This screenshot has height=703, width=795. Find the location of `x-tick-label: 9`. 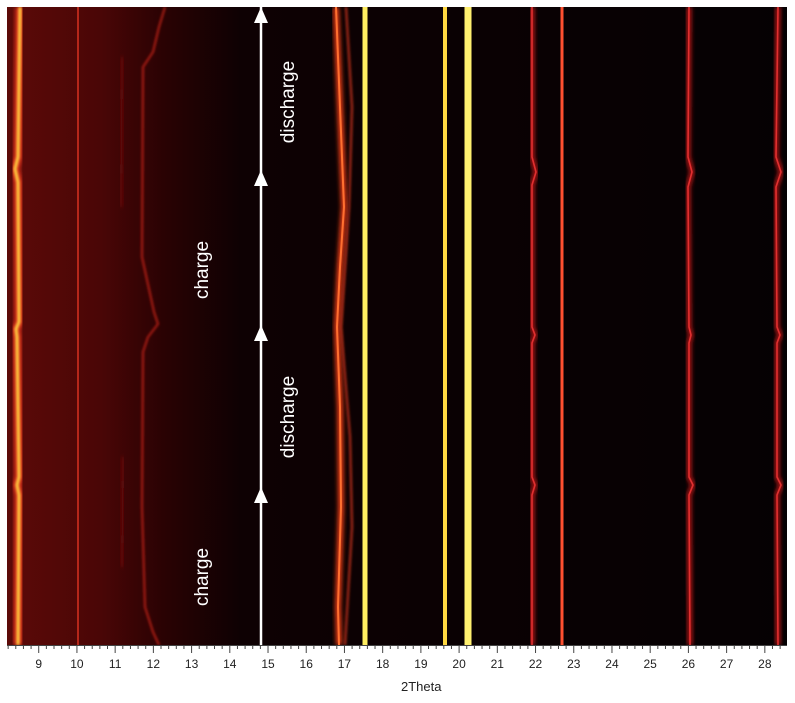

x-tick-label: 9 is located at coordinates (39, 664).